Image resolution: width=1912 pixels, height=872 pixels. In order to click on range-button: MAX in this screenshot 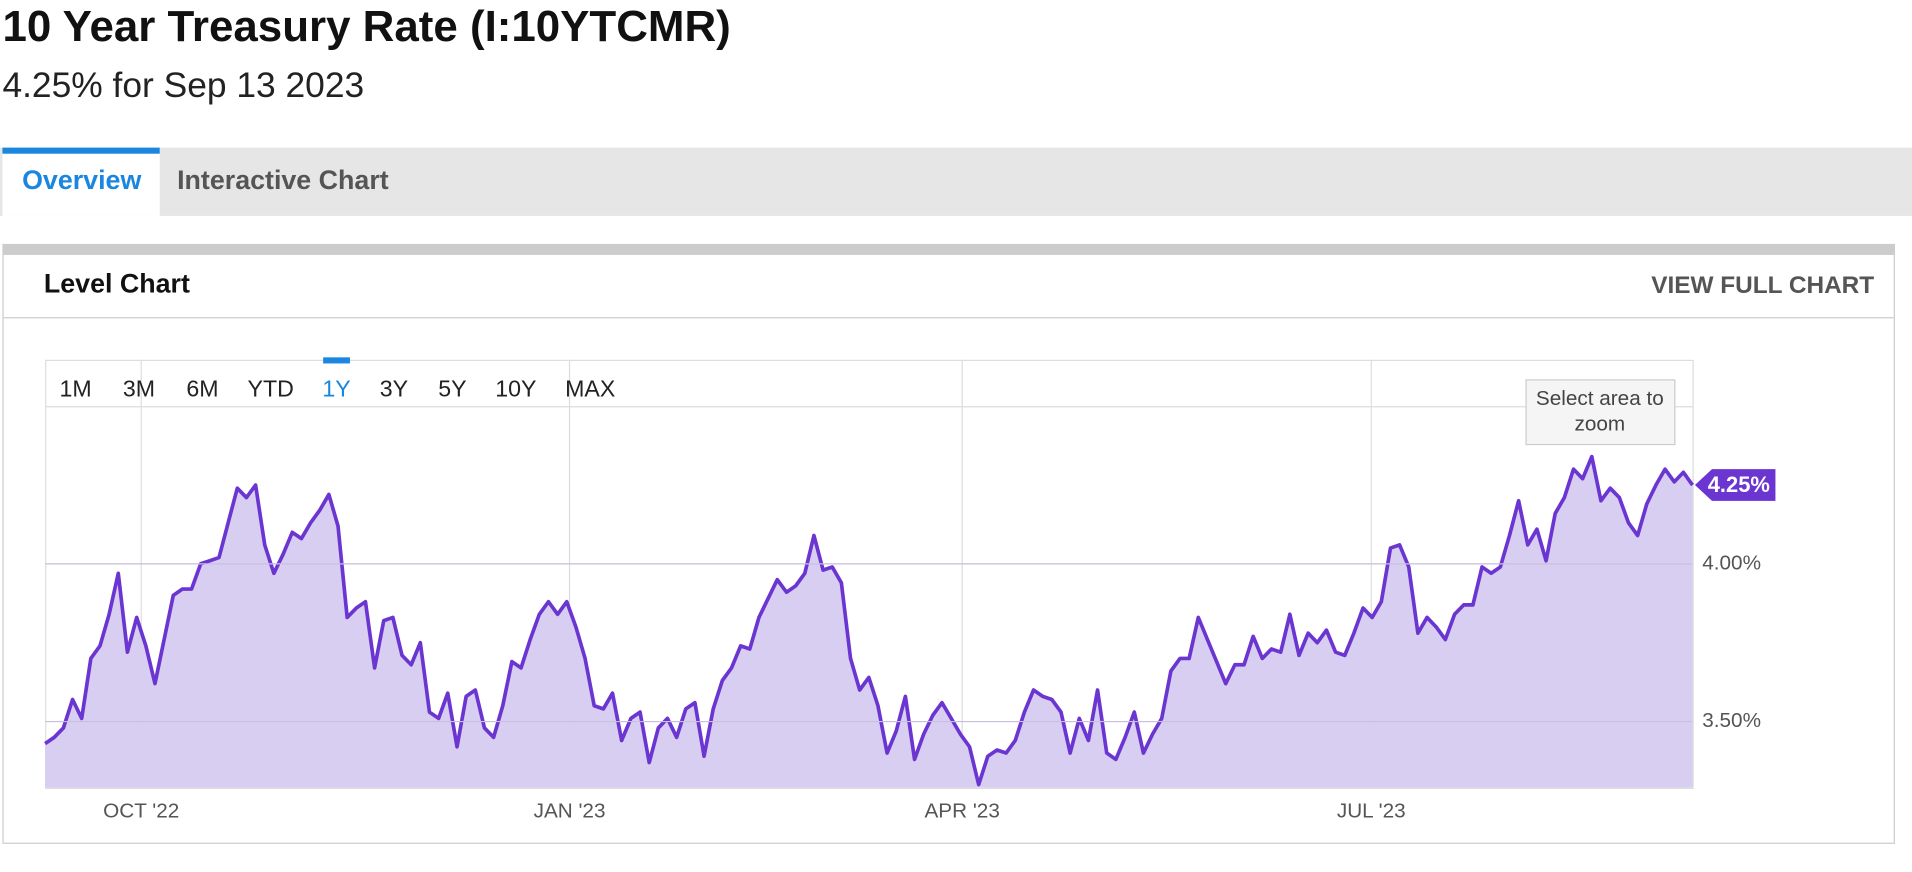, I will do `click(590, 388)`.